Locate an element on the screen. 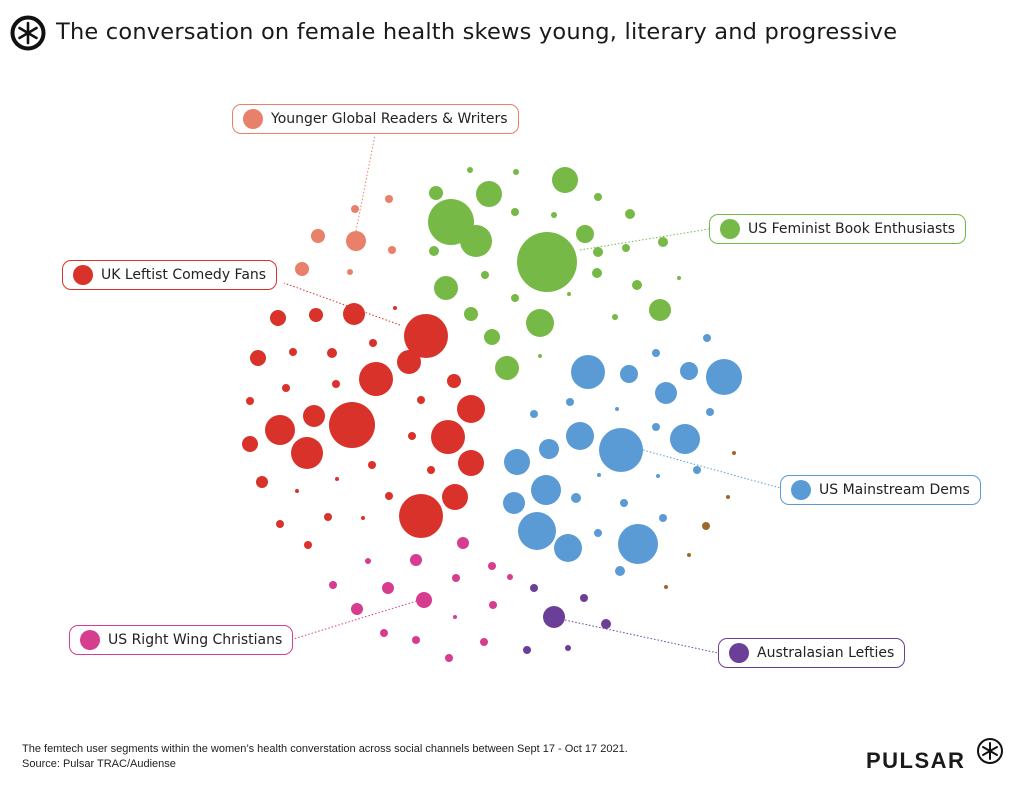 The height and width of the screenshot is (797, 1024). label-australasian-lefties: Australasian Lefties is located at coordinates (812, 653).